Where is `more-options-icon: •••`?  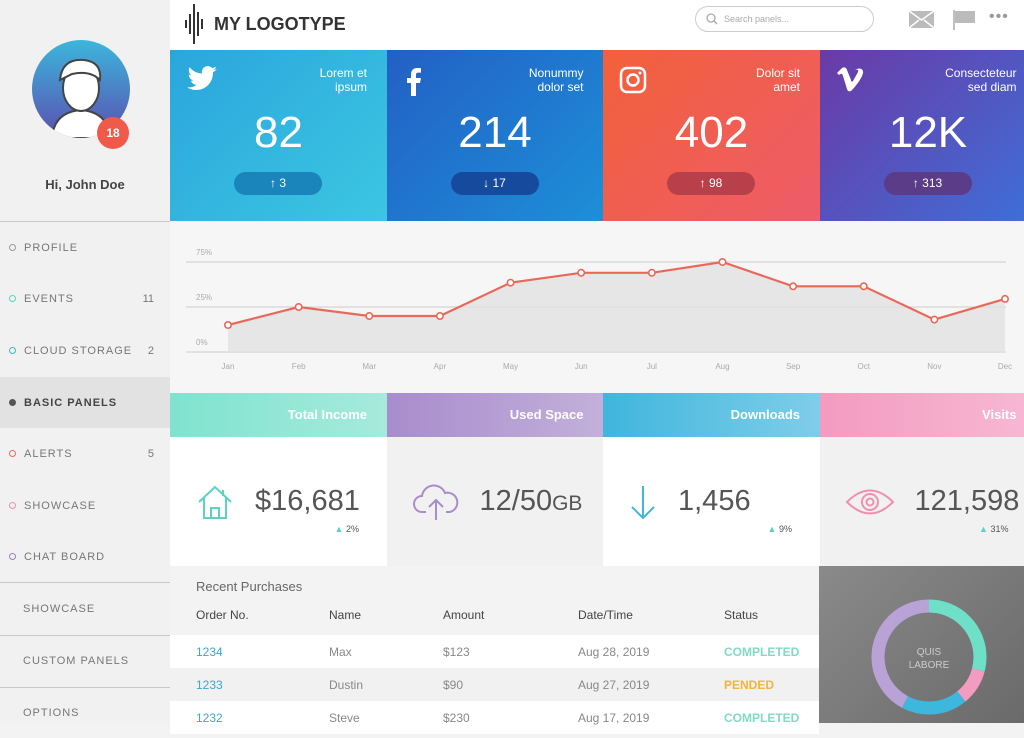
more-options-icon: ••• is located at coordinates (999, 17).